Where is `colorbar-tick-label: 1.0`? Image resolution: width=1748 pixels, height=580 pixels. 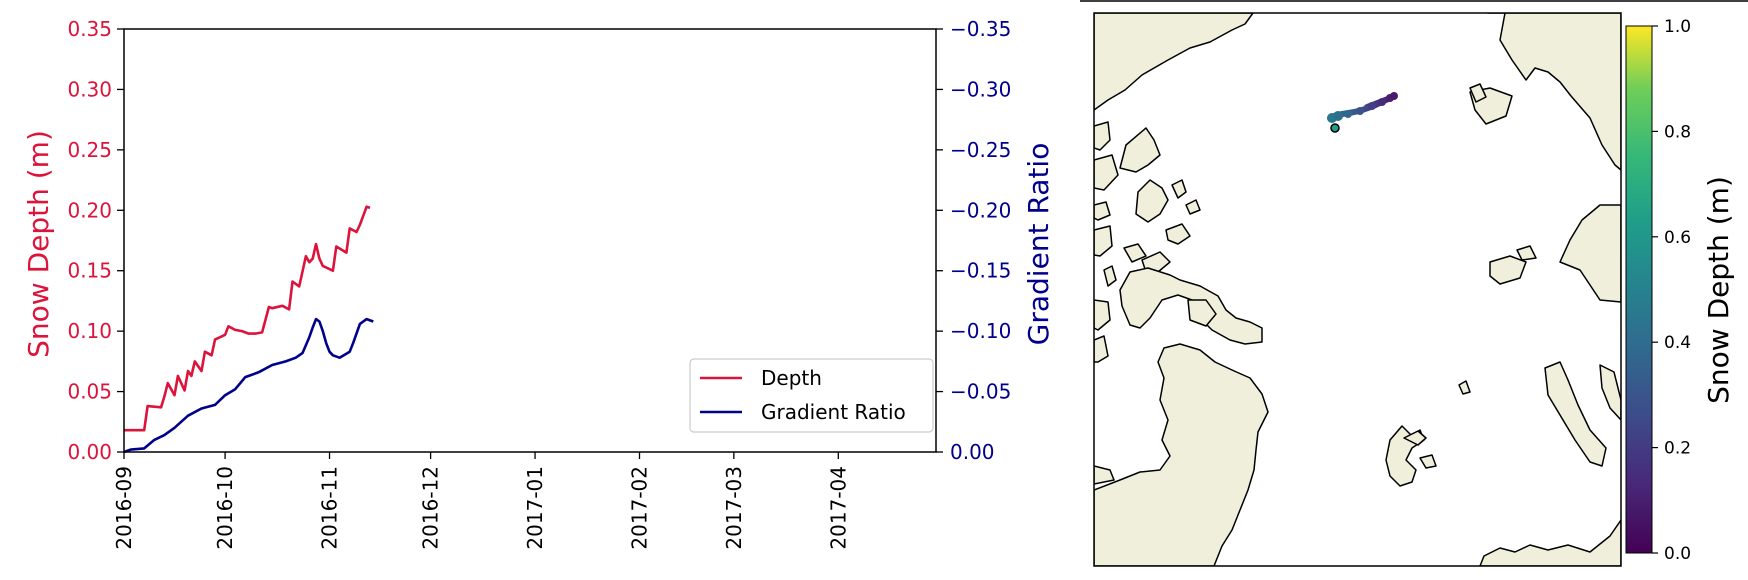 colorbar-tick-label: 1.0 is located at coordinates (1677, 27).